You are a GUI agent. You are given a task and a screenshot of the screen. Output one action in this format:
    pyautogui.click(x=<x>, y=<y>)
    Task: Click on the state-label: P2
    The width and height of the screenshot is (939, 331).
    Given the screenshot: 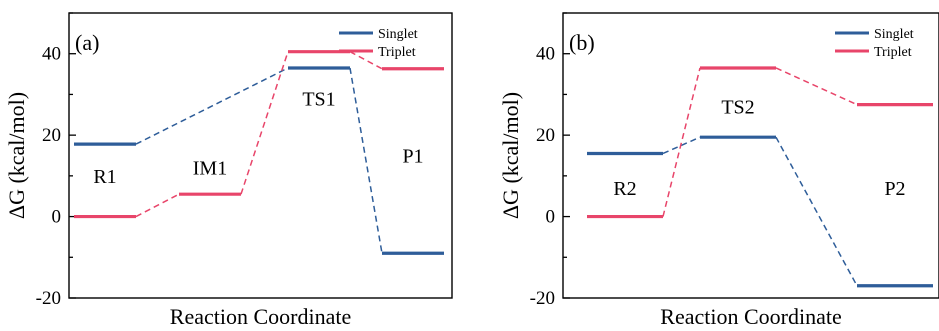 What is the action you would take?
    pyautogui.click(x=894, y=189)
    